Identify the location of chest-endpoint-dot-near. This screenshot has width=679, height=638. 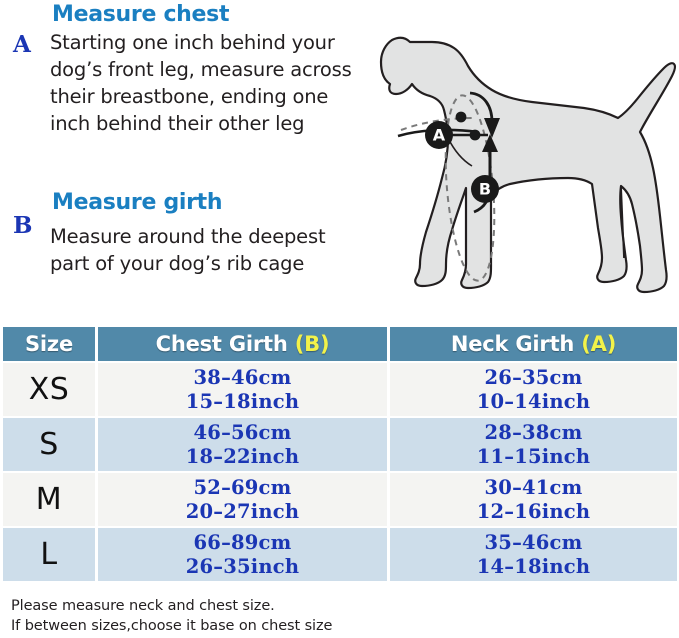
(475, 135).